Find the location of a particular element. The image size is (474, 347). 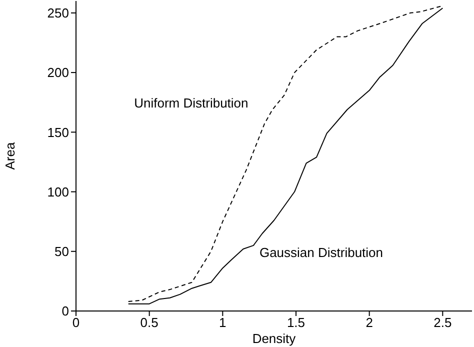

y-tick-label: 250 is located at coordinates (58, 13).